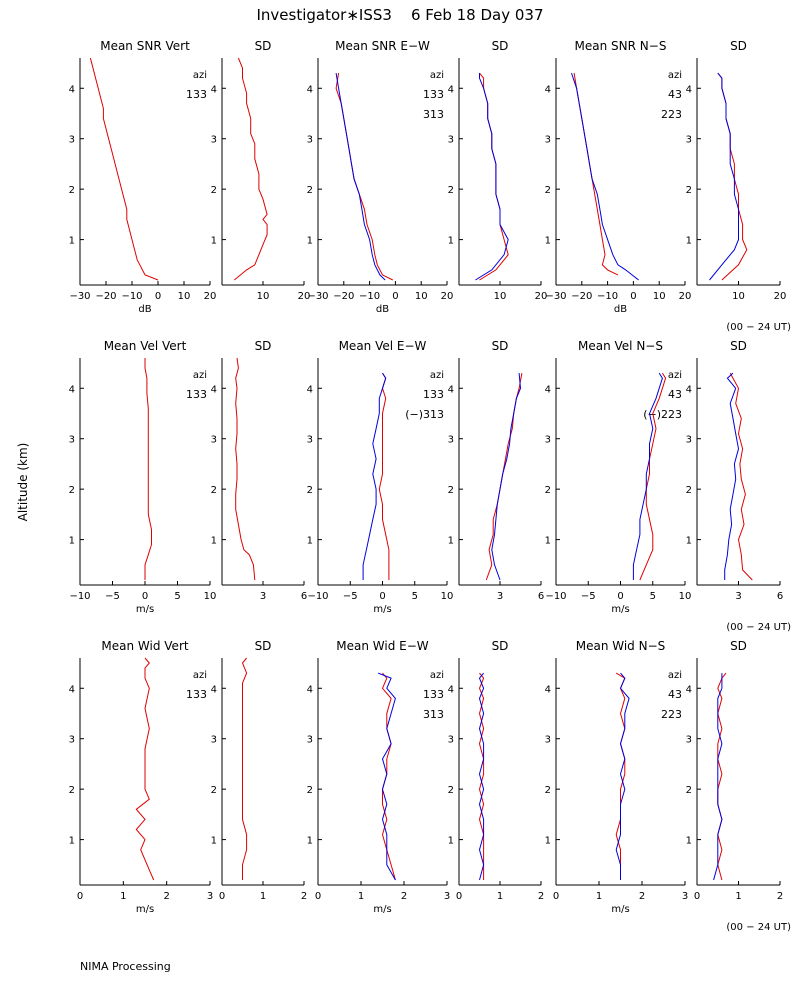 This screenshot has height=1000, width=800. I want to click on time-range-row-1: (00 − 24 UT), so click(758, 327).